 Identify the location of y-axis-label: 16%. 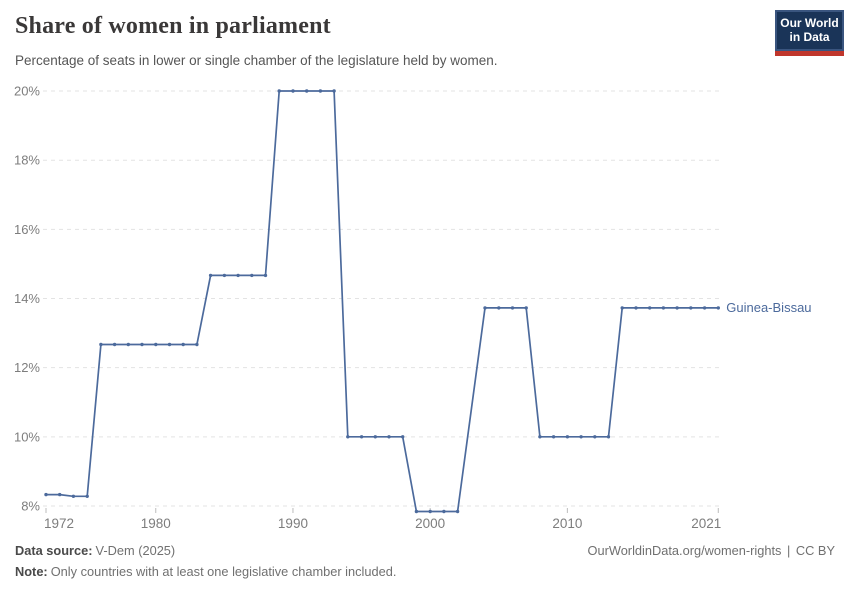
(27, 229).